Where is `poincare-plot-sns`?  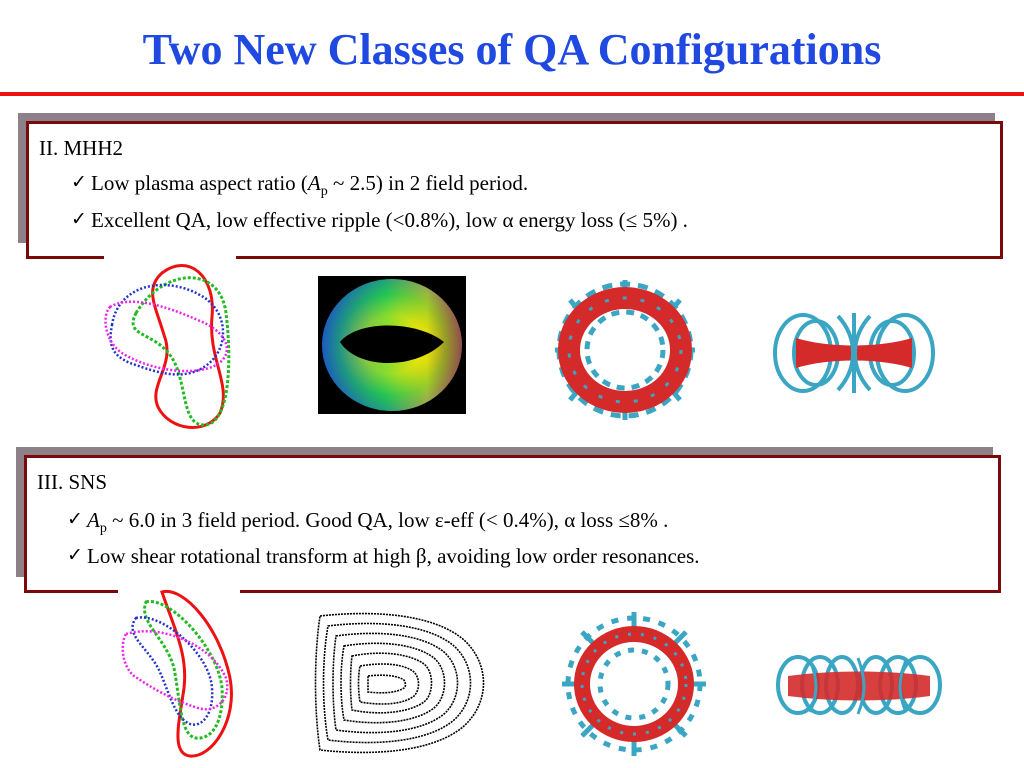
poincare-plot-sns is located at coordinates (399, 683).